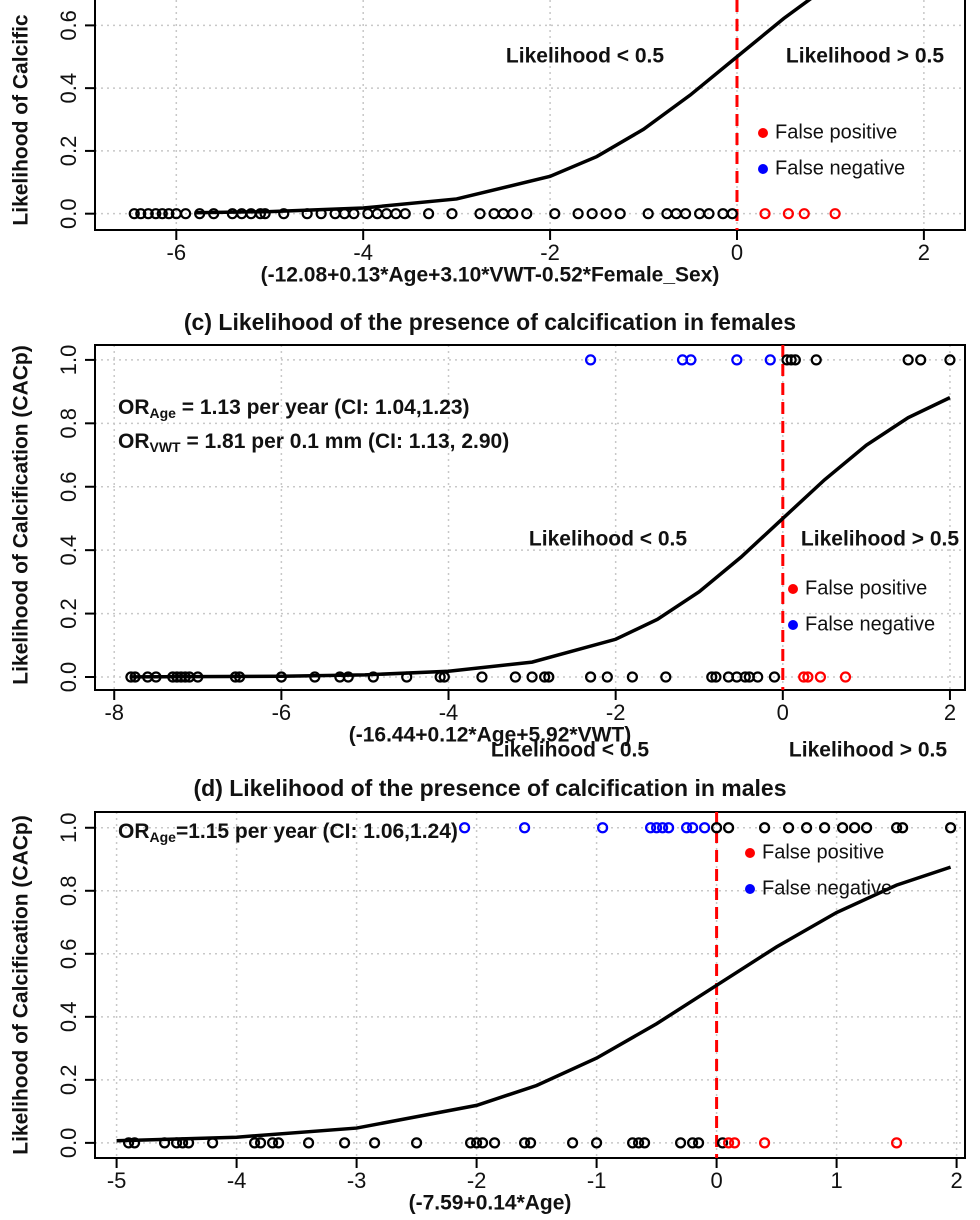 The width and height of the screenshot is (980, 1220). What do you see at coordinates (490, 735) in the screenshot?
I see `x-axis-label: (-16.44+0.12*Age+5.92*VWT)` at bounding box center [490, 735].